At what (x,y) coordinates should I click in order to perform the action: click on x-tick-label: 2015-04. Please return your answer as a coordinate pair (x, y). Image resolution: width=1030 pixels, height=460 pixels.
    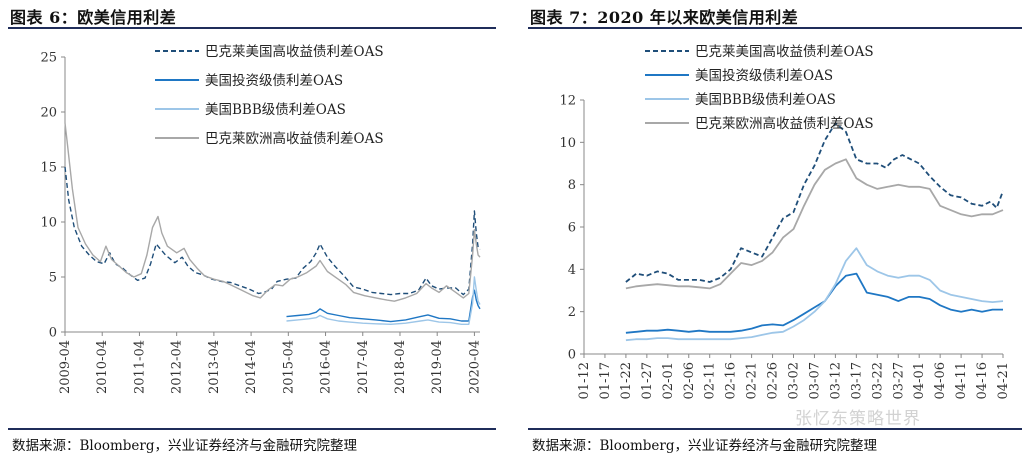
    Looking at the image, I should click on (288, 367).